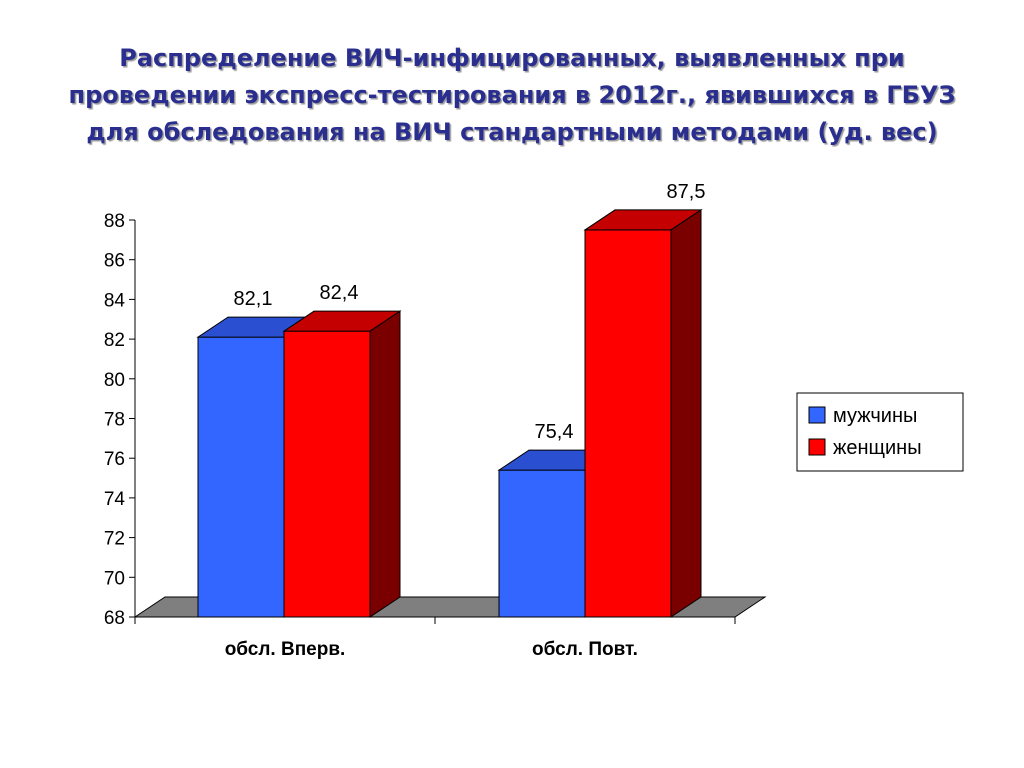 The width and height of the screenshot is (1024, 768). Describe the element at coordinates (114, 221) in the screenshot. I see `y-tick-label: 88` at that location.